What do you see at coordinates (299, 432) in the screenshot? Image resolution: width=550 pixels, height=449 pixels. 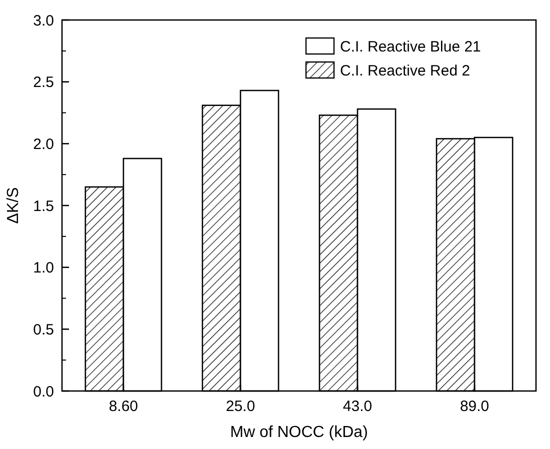 I see `x-axis-title: Mw of NOCC (kDa)` at bounding box center [299, 432].